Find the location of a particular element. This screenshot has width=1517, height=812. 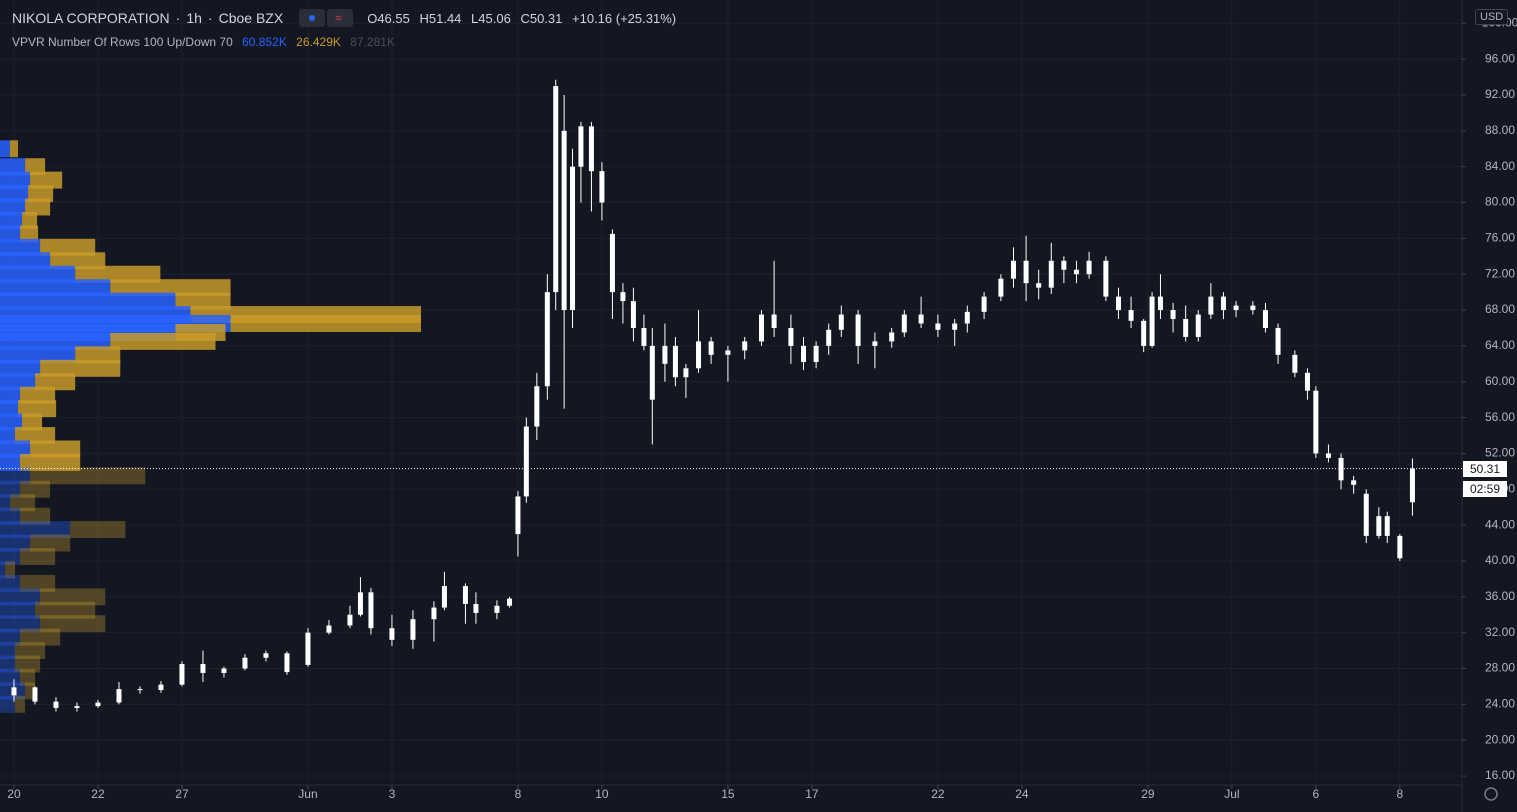

x-tick-label: 29 is located at coordinates (1148, 794).